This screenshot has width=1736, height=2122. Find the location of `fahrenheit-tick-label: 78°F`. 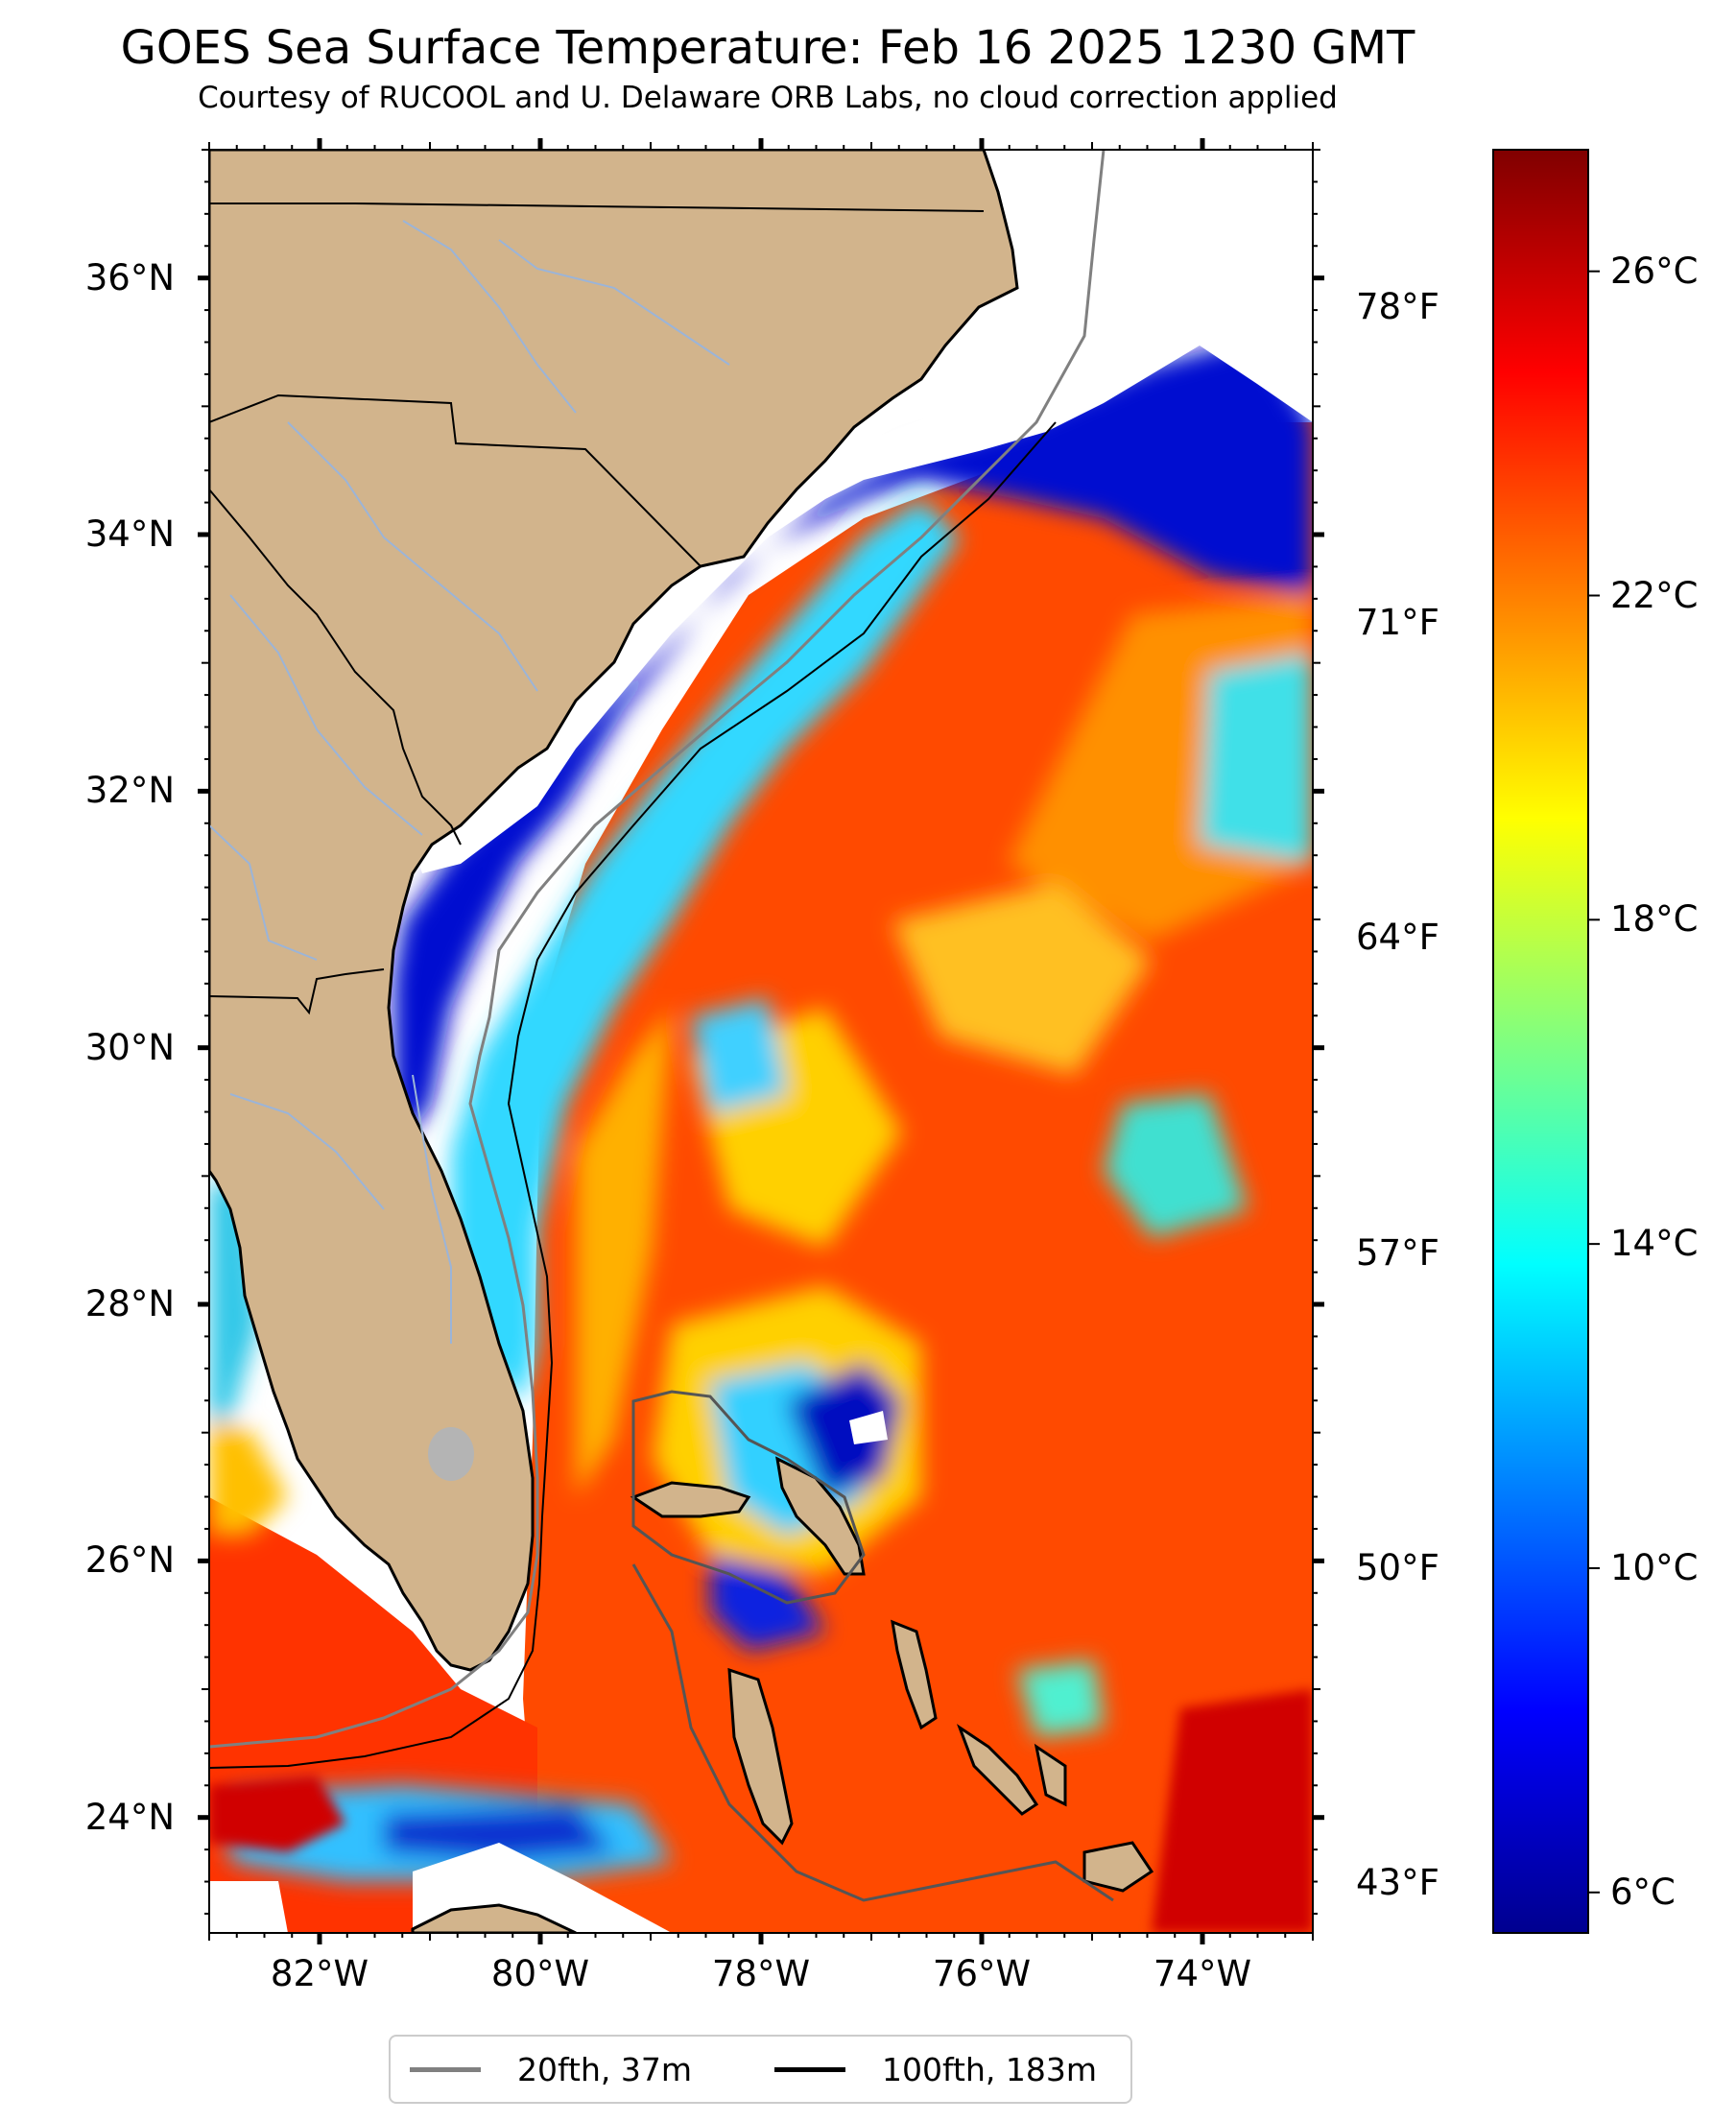

fahrenheit-tick-label: 78°F is located at coordinates (1397, 307).